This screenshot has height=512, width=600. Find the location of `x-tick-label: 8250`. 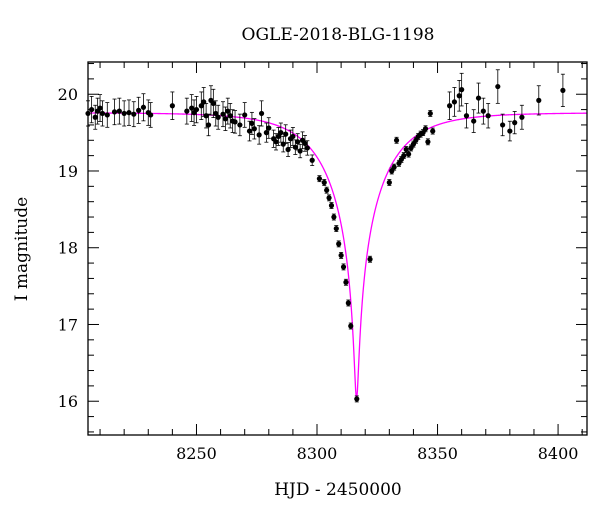

x-tick-label: 8250 is located at coordinates (196, 453).